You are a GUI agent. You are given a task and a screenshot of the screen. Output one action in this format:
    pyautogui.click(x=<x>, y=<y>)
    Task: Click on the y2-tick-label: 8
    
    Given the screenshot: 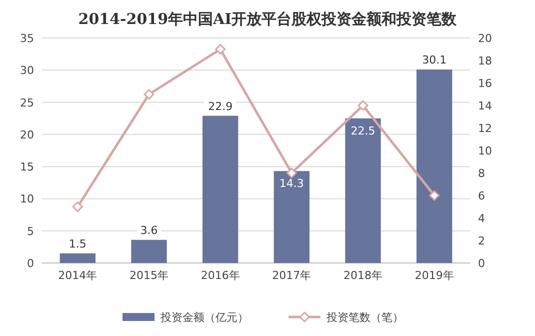 What is the action you would take?
    pyautogui.click(x=481, y=173)
    